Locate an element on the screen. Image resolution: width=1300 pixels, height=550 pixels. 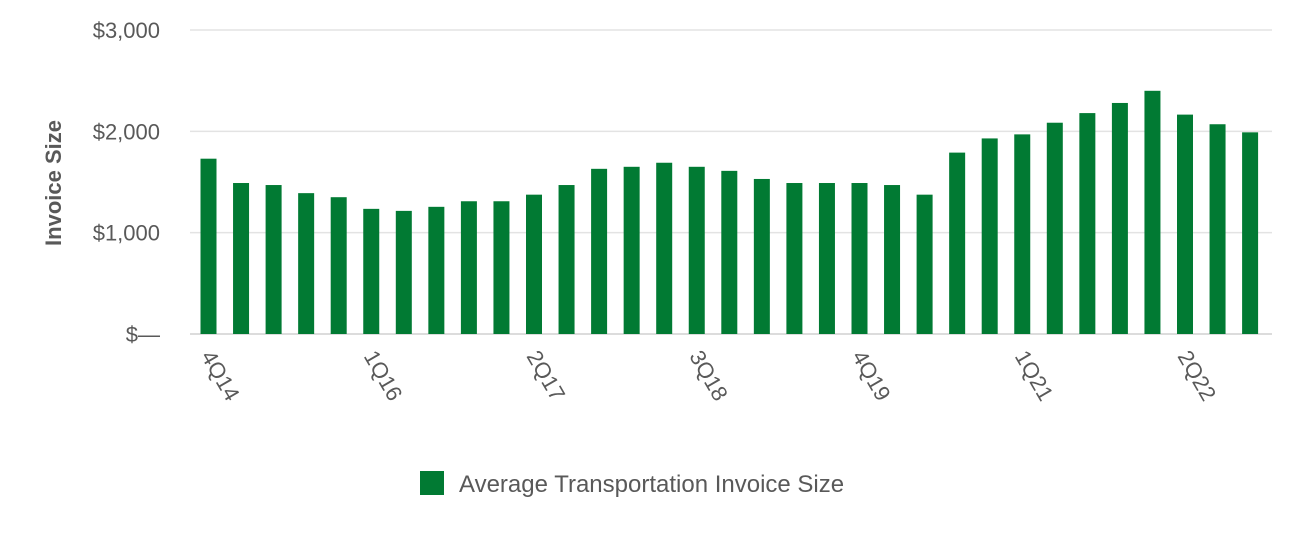
bar-3Q21 is located at coordinates (1087, 224).